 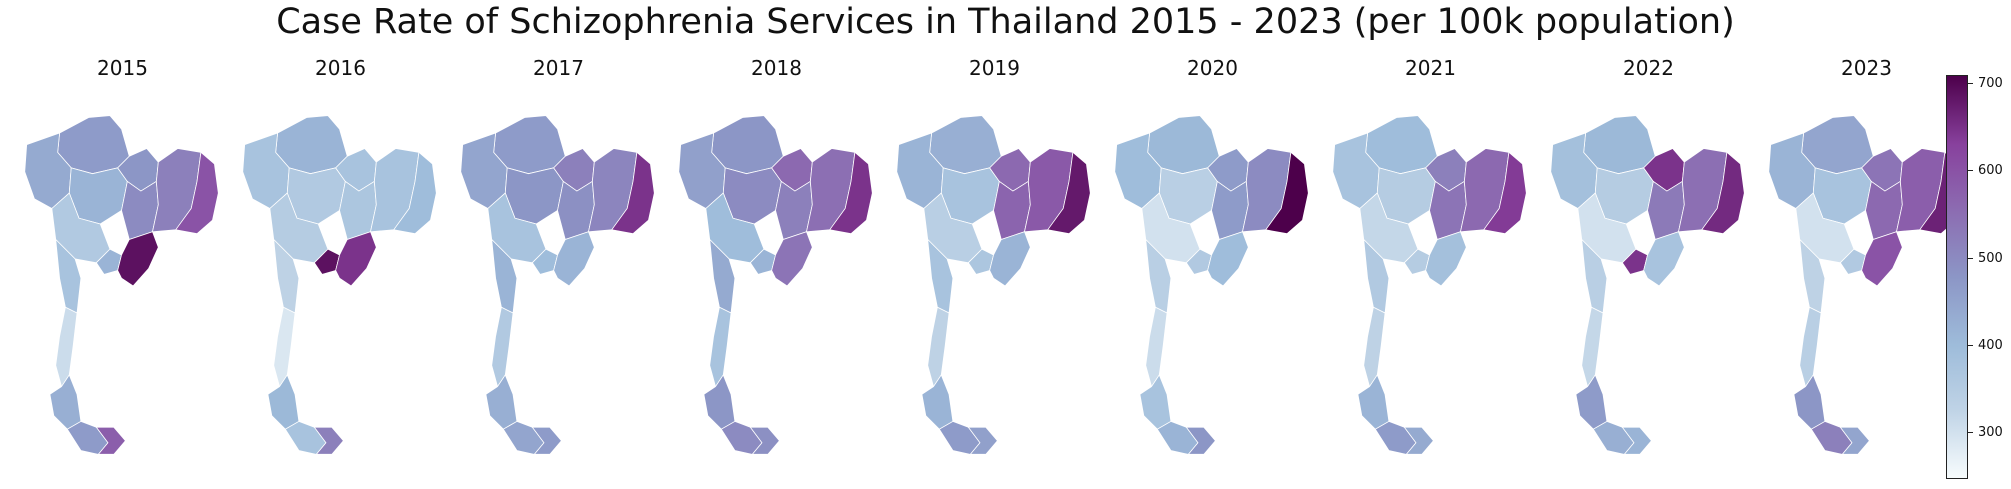 I want to click on panel-year-label: 2019, so click(x=994, y=68).